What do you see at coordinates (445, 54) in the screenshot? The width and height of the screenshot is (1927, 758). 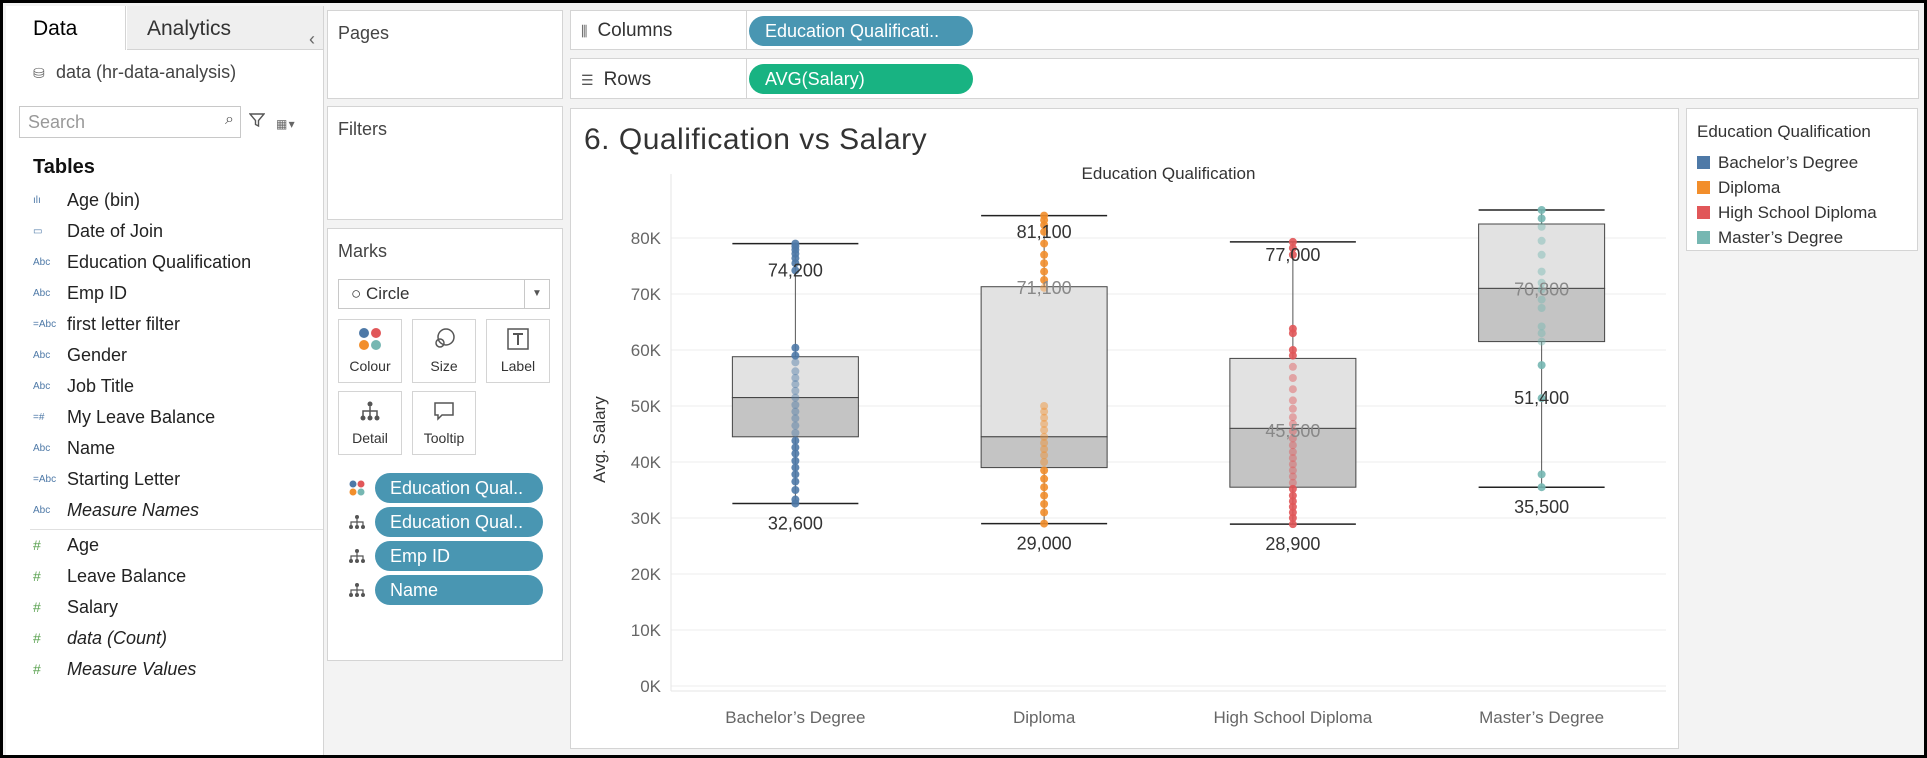 I see `pages-shelf: Pages` at bounding box center [445, 54].